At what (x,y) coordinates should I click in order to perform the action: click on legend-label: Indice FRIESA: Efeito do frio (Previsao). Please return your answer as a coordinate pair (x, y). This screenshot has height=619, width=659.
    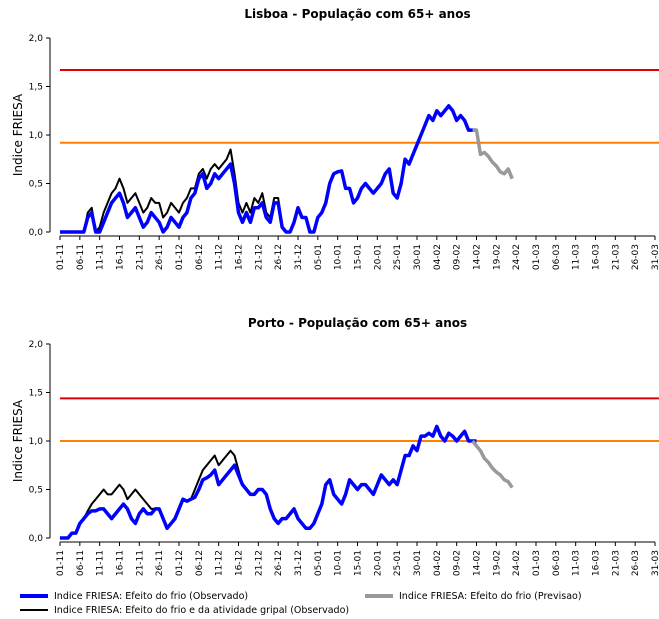
    Looking at the image, I should click on (490, 596).